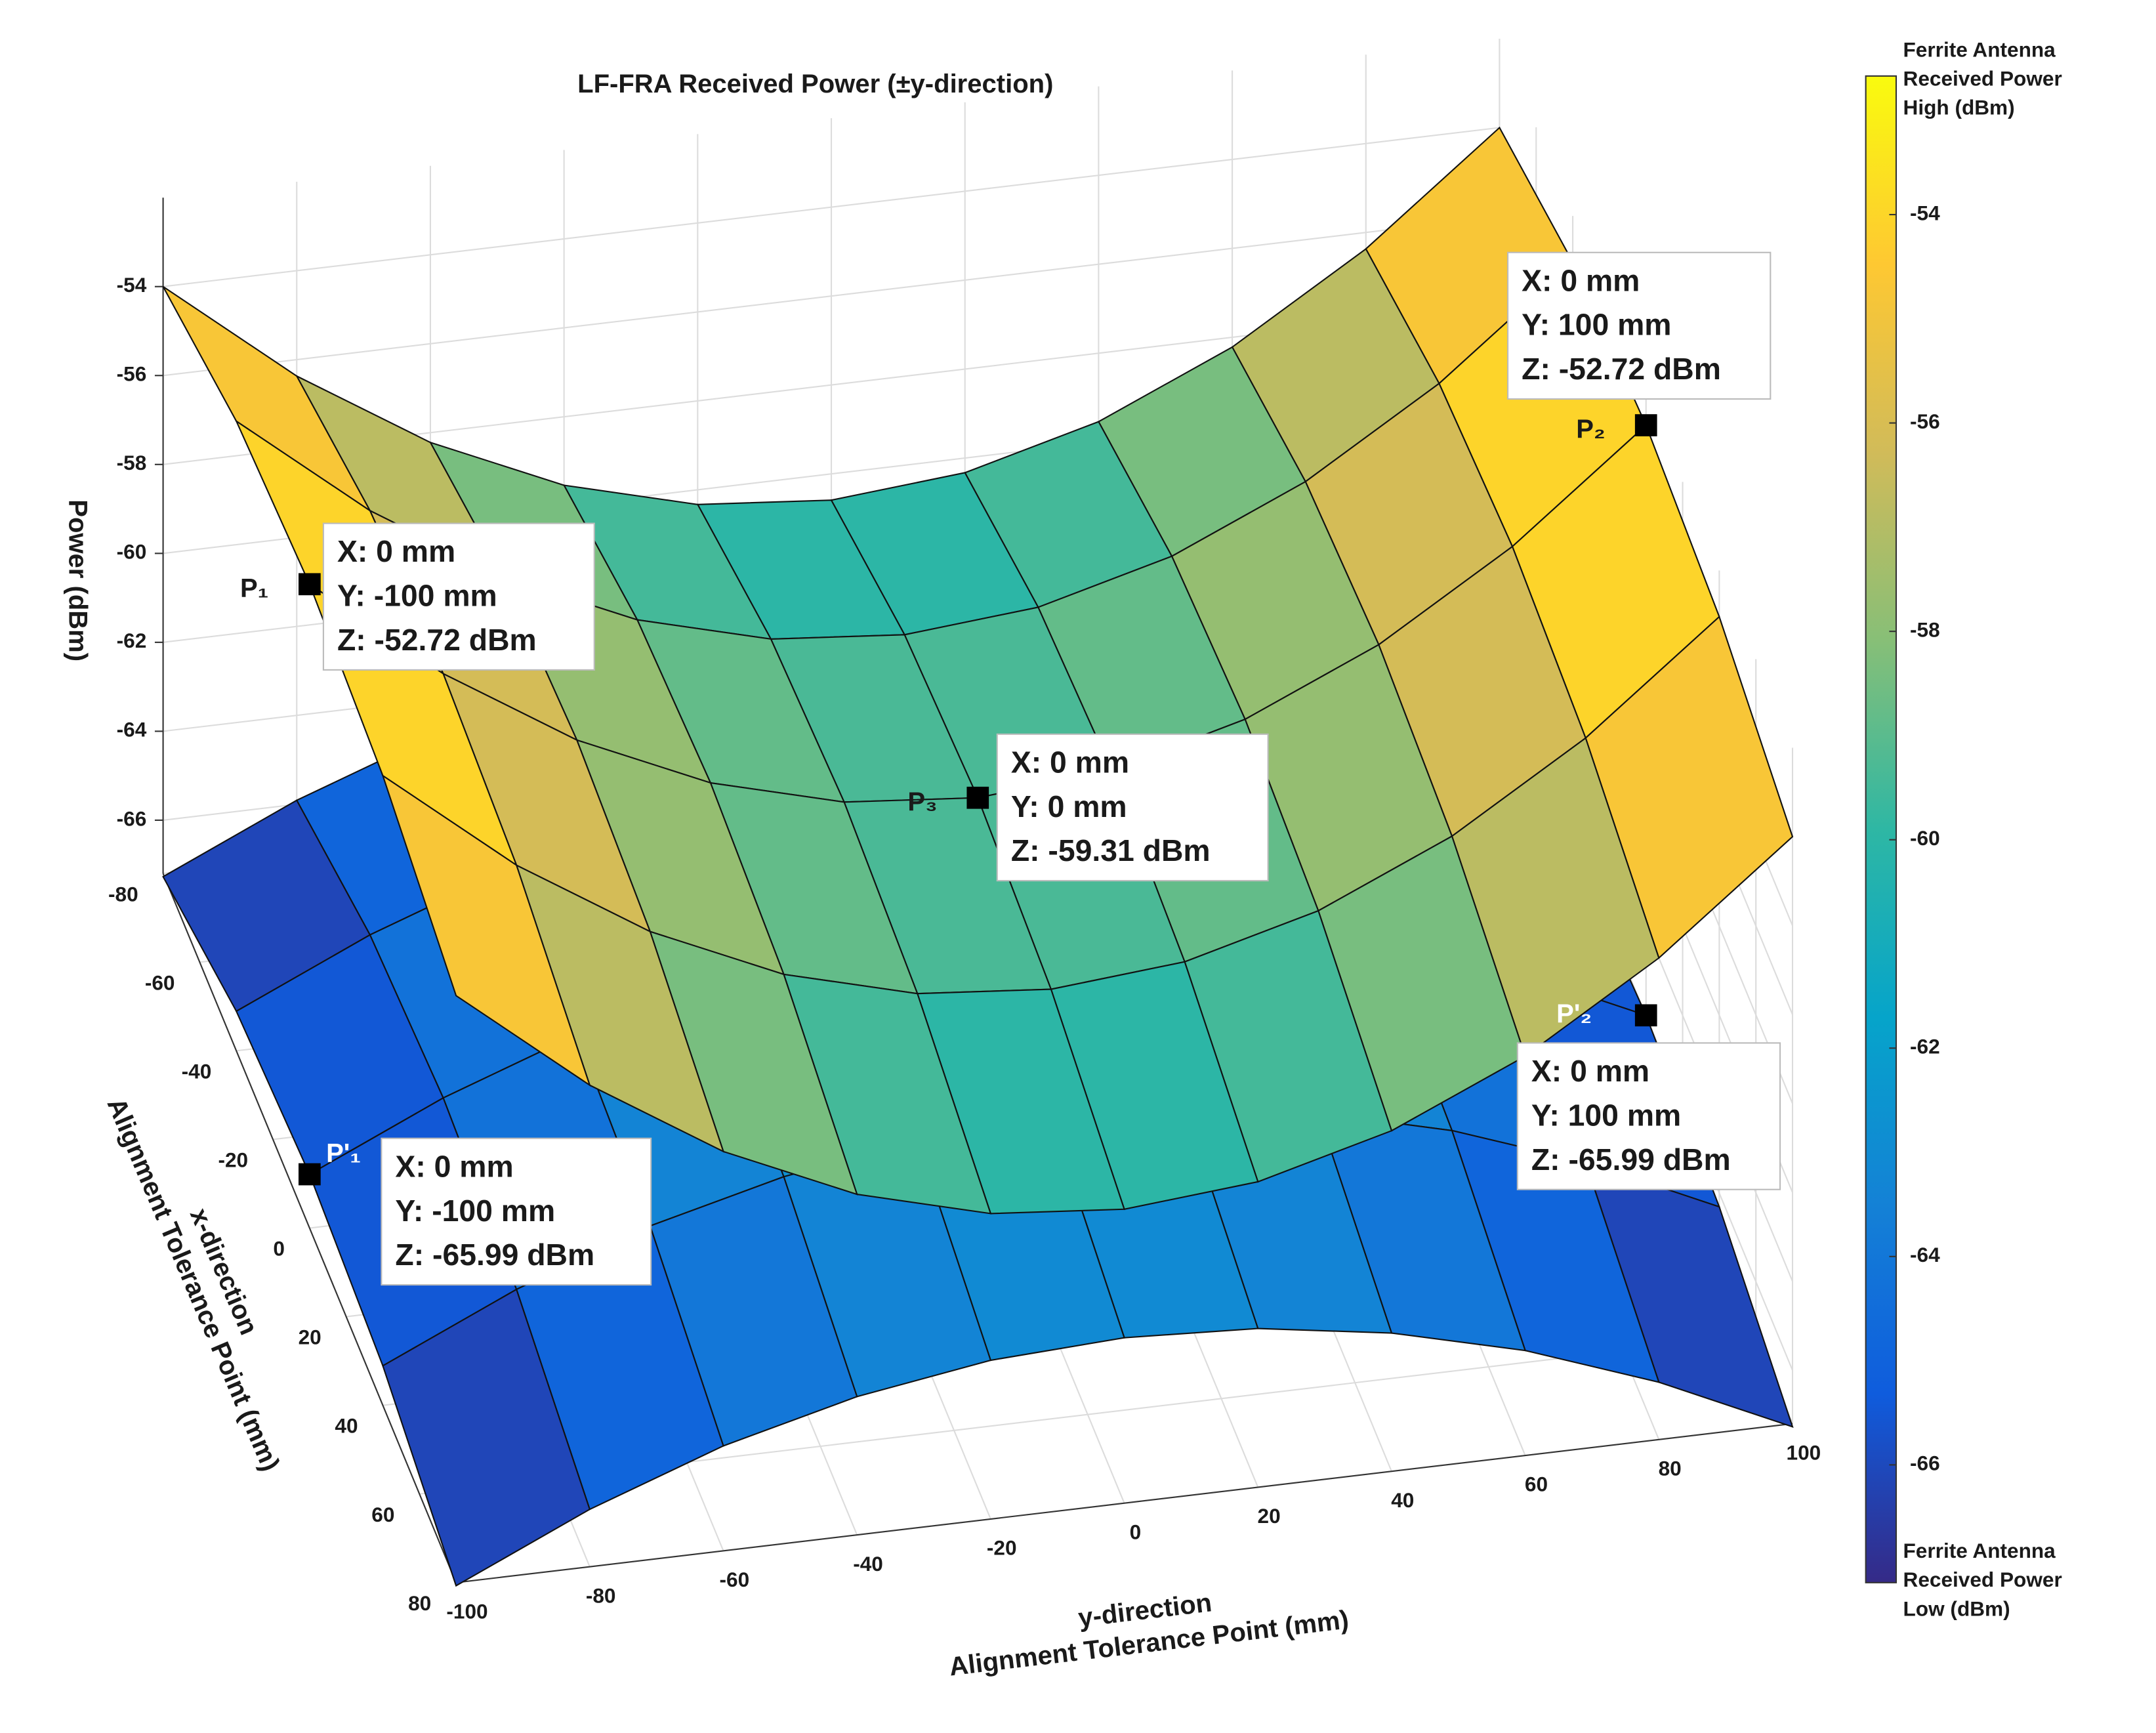  What do you see at coordinates (1959, 107) in the screenshot?
I see `colorbar-top-label: High (dBm)` at bounding box center [1959, 107].